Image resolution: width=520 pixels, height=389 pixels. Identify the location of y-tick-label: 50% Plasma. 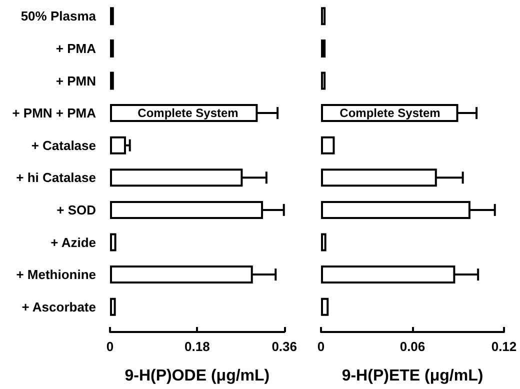
(58, 16).